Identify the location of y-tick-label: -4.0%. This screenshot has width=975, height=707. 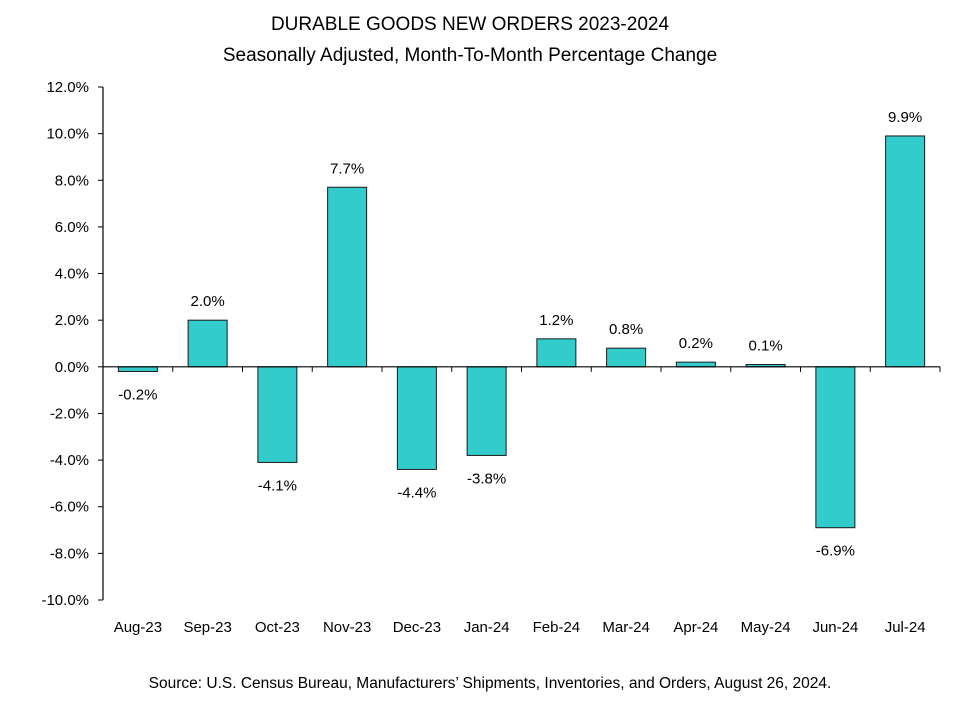
(69, 460).